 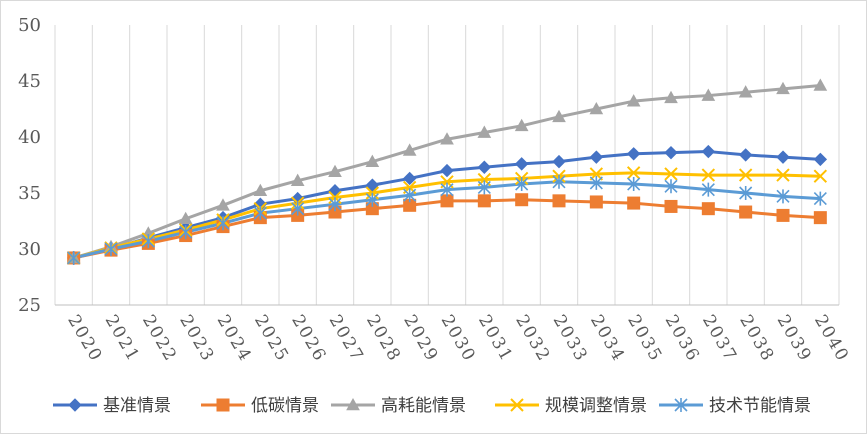 What do you see at coordinates (29, 25) in the screenshot?
I see `y-tick-label: 50` at bounding box center [29, 25].